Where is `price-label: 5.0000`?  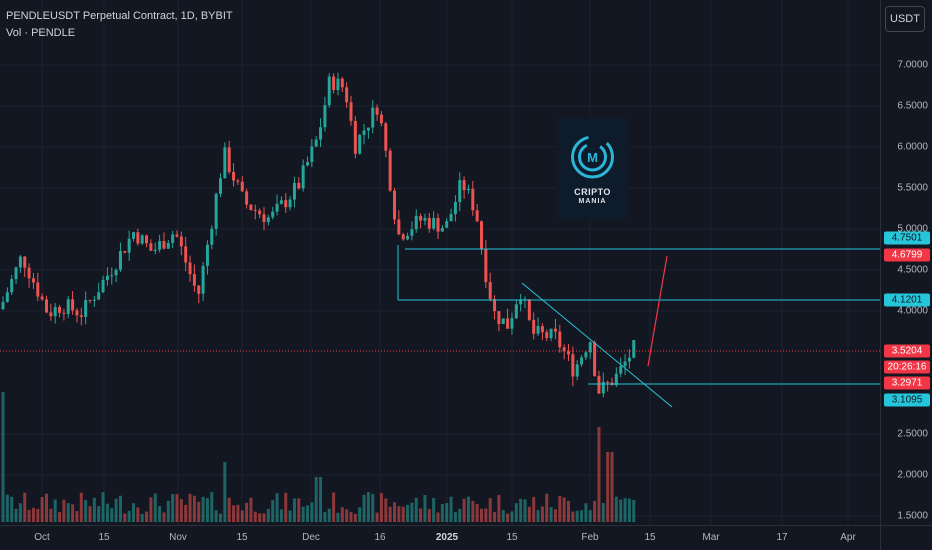
price-label: 5.0000 is located at coordinates (912, 229).